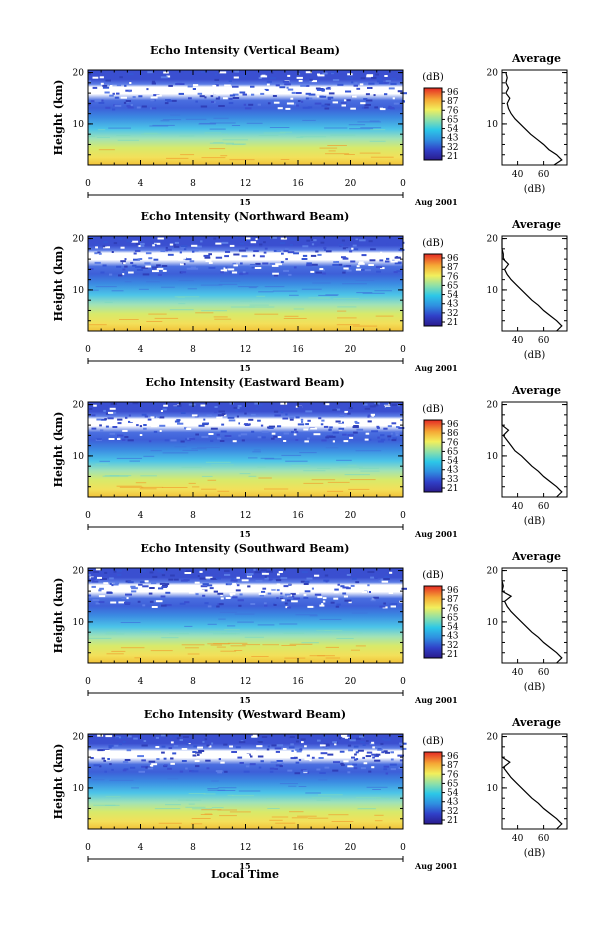 The height and width of the screenshot is (929, 616). I want to click on profile-x-title: (dB), so click(535, 355).